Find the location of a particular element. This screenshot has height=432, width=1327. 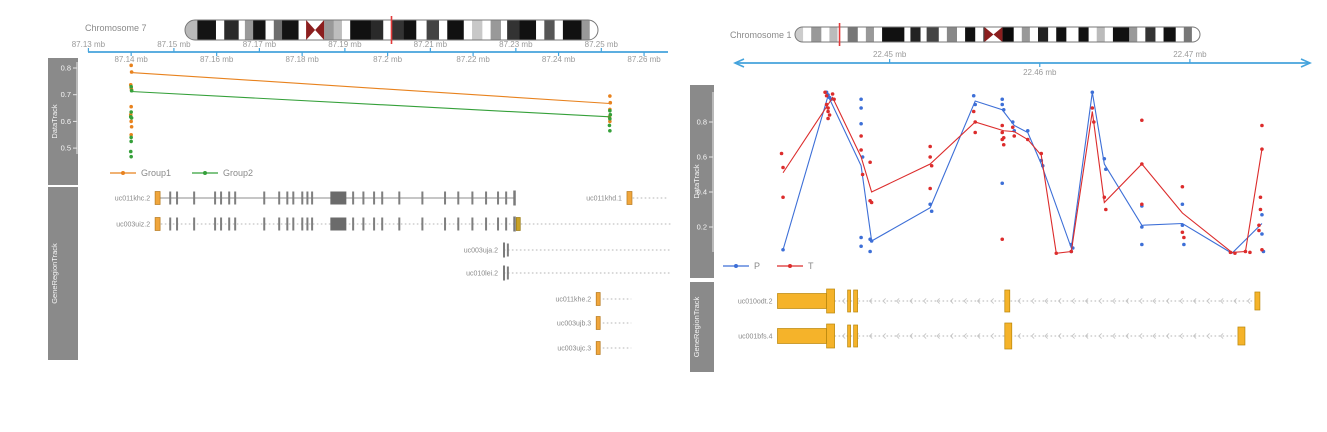

transcript-label: uc011khe.2 is located at coordinates (574, 300).